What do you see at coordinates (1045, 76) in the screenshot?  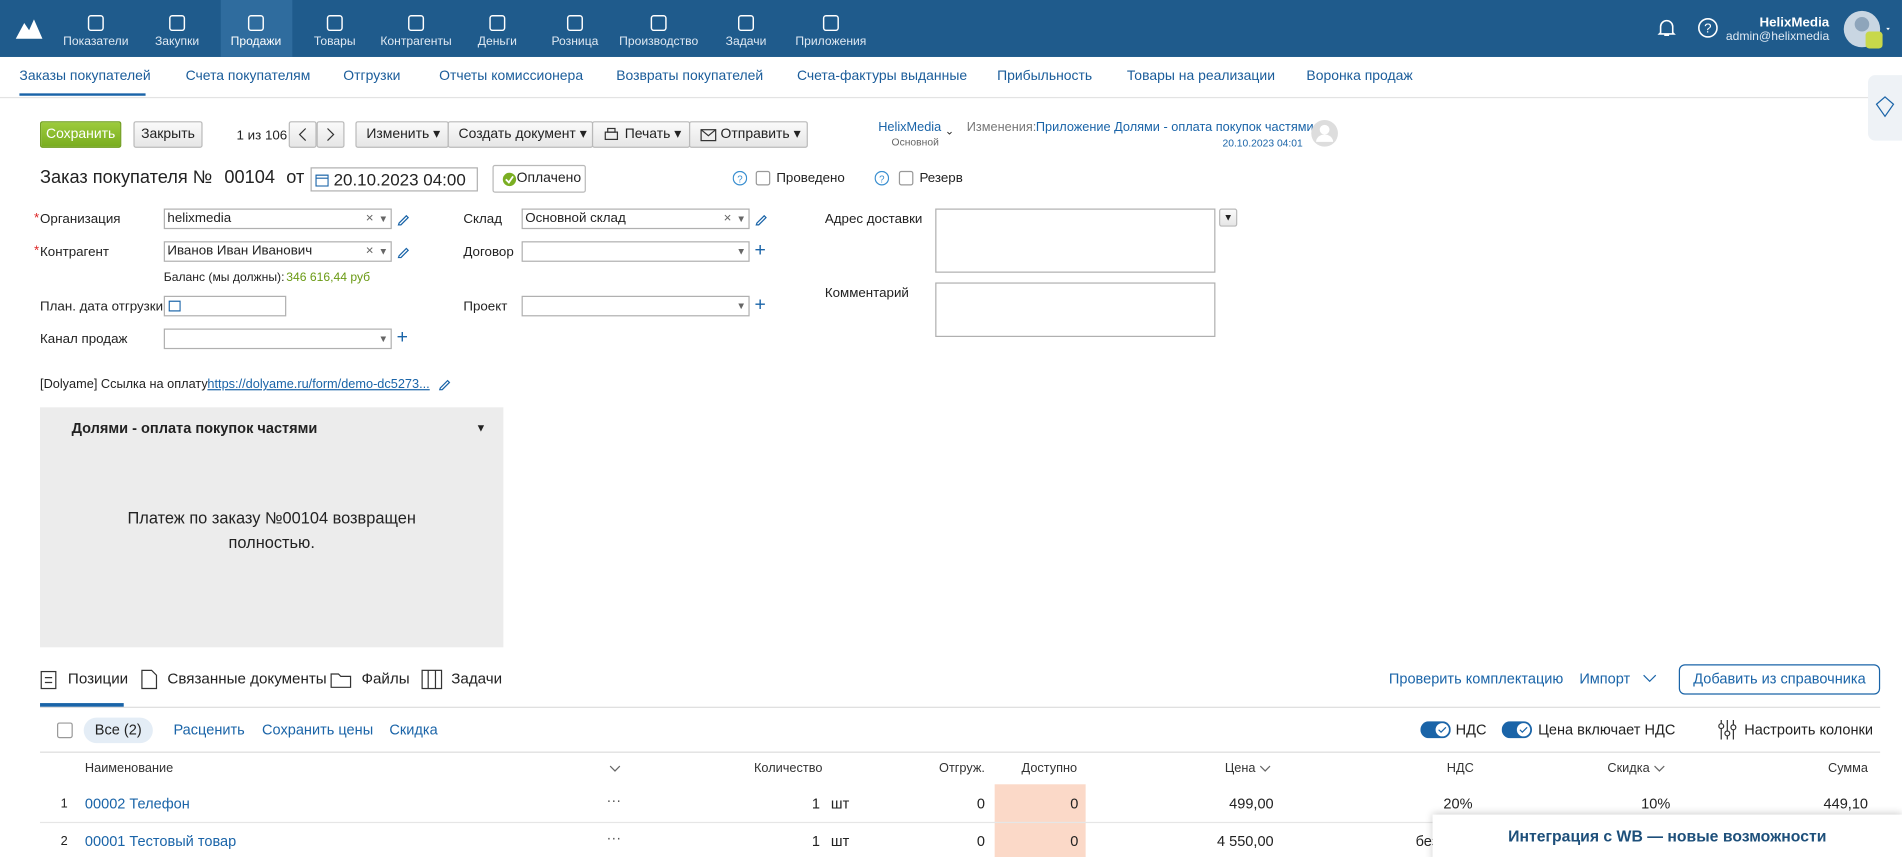 I see `subnav-tab: Прибыльность` at bounding box center [1045, 76].